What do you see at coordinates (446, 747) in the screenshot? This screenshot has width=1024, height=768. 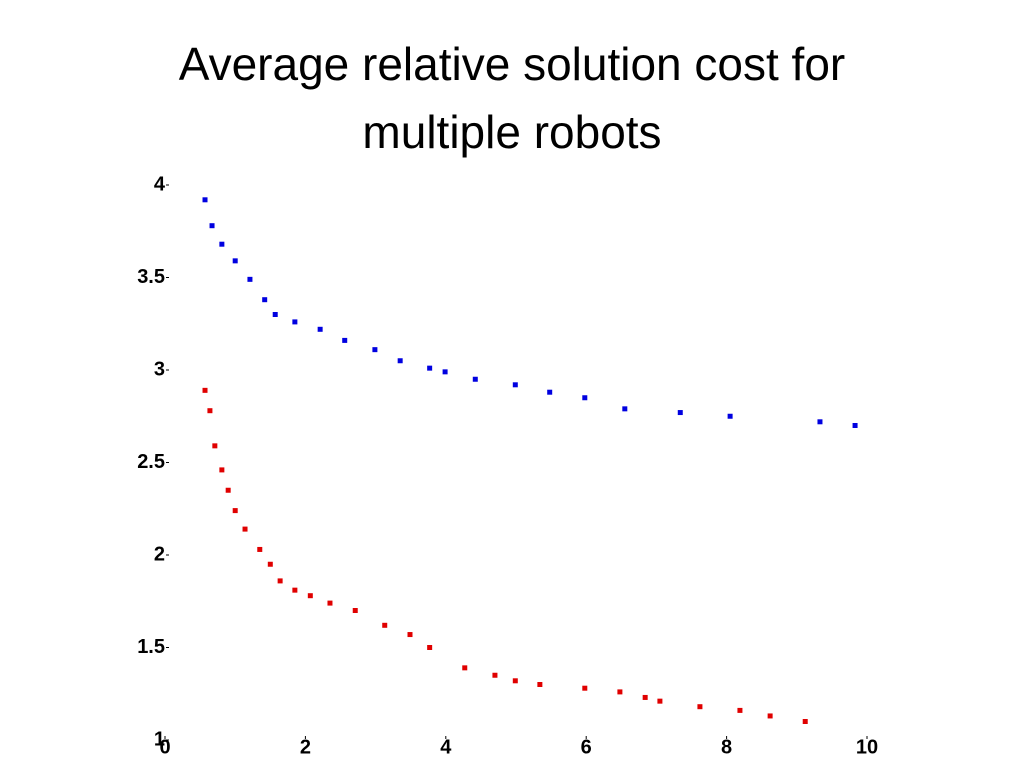 I see `x-tick-label: 4` at bounding box center [446, 747].